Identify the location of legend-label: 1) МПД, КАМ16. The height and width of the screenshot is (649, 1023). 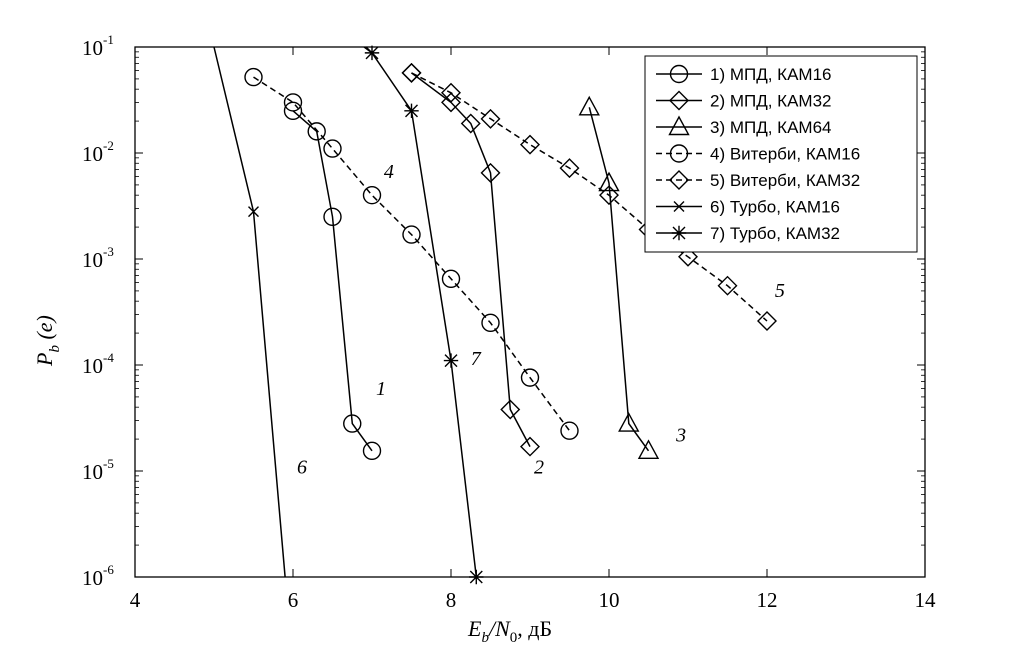
(771, 74).